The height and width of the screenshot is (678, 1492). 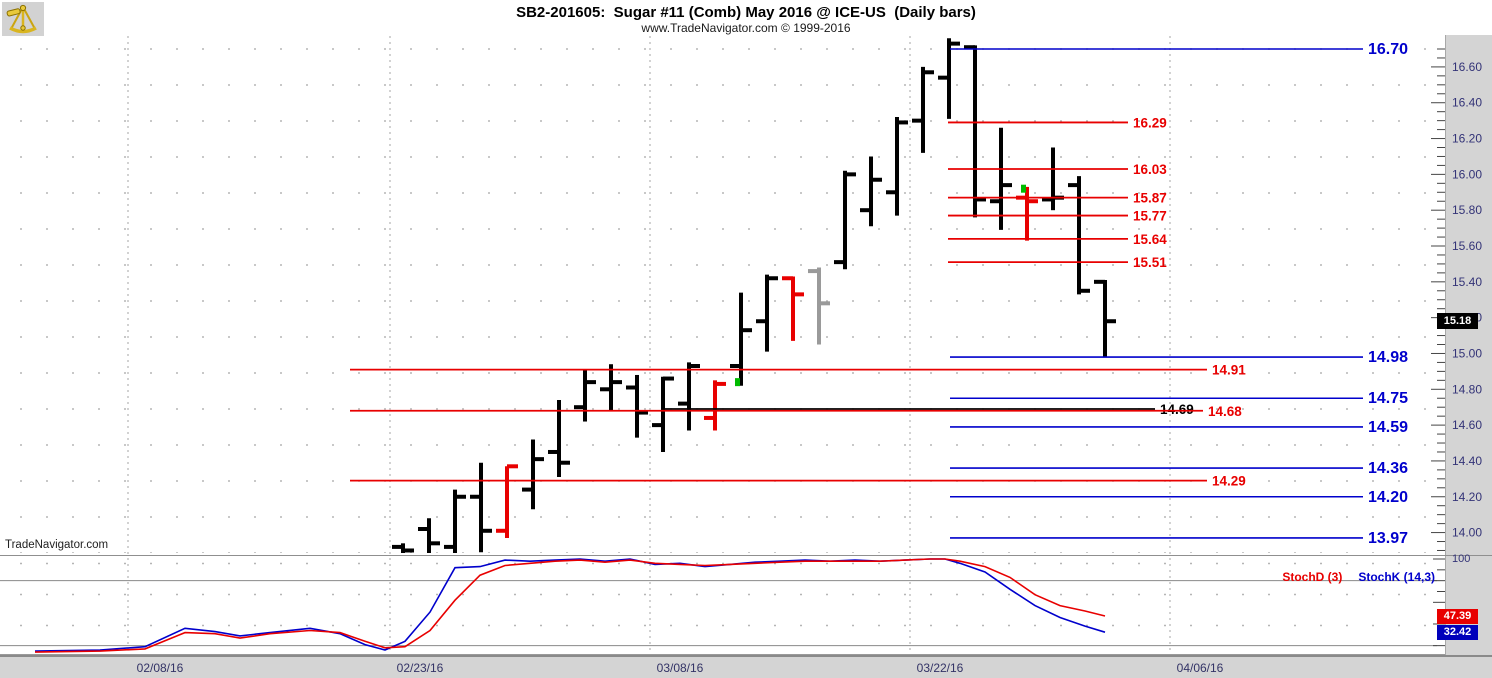 I want to click on price-tick-label: 15.80, so click(x=1467, y=210).